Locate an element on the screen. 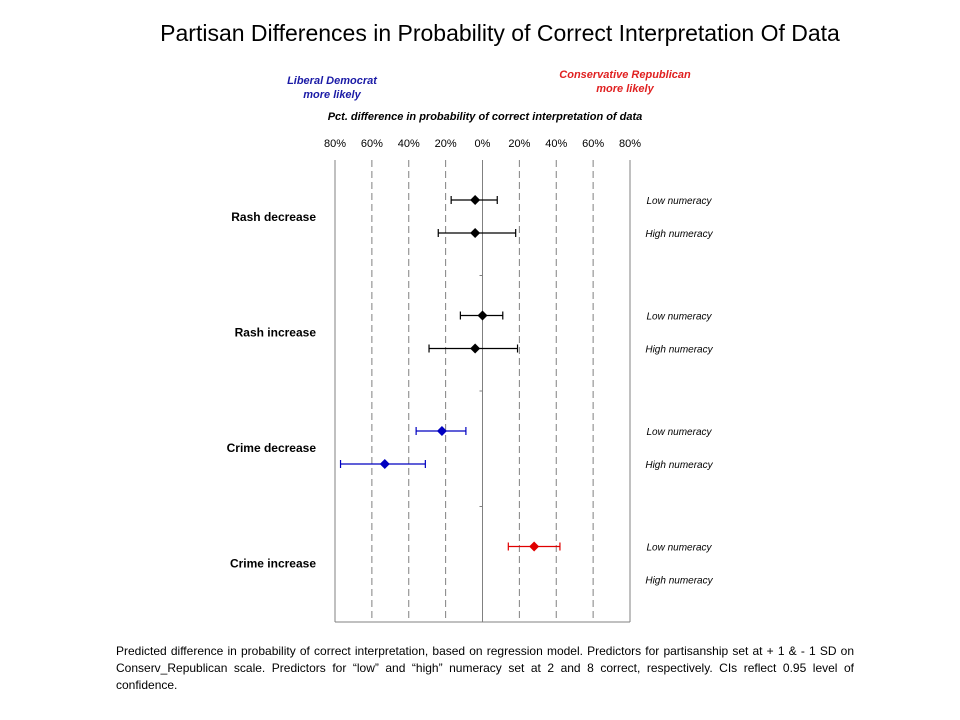 This screenshot has height=720, width=960. group-label: Rash increase is located at coordinates (276, 333).